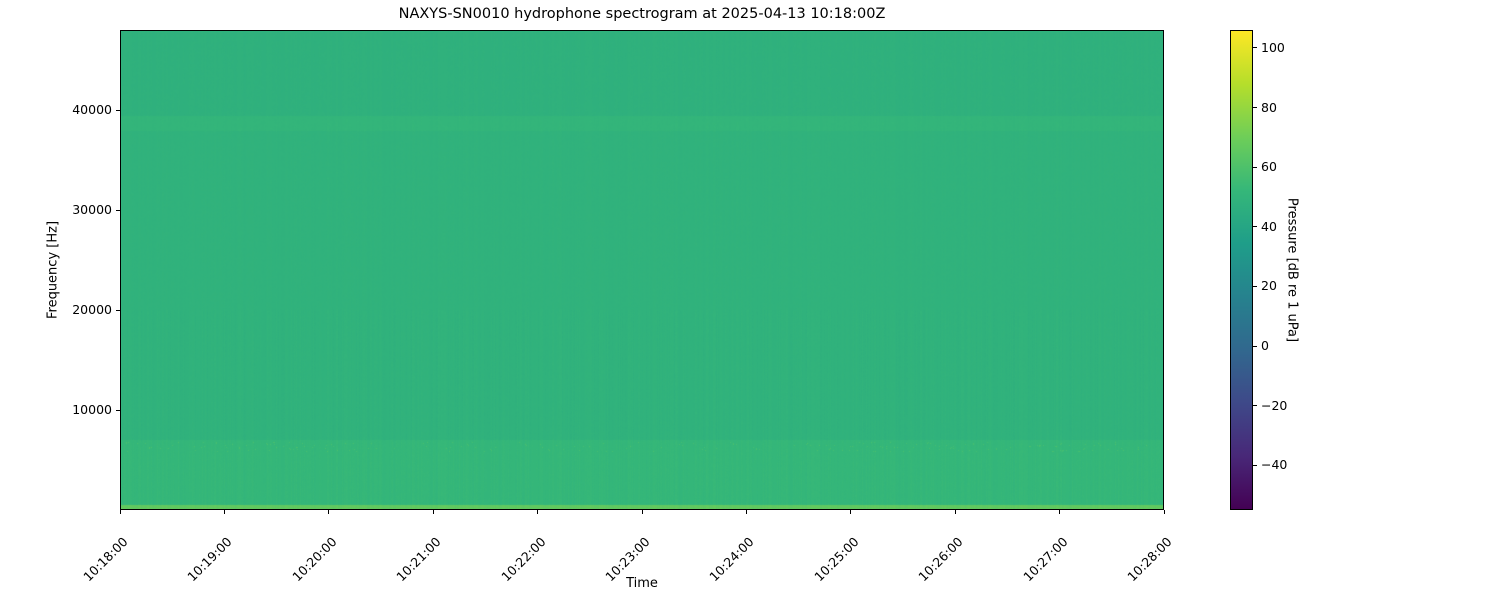  Describe the element at coordinates (1265, 346) in the screenshot. I see `colorbar-tick-label: 0` at that location.